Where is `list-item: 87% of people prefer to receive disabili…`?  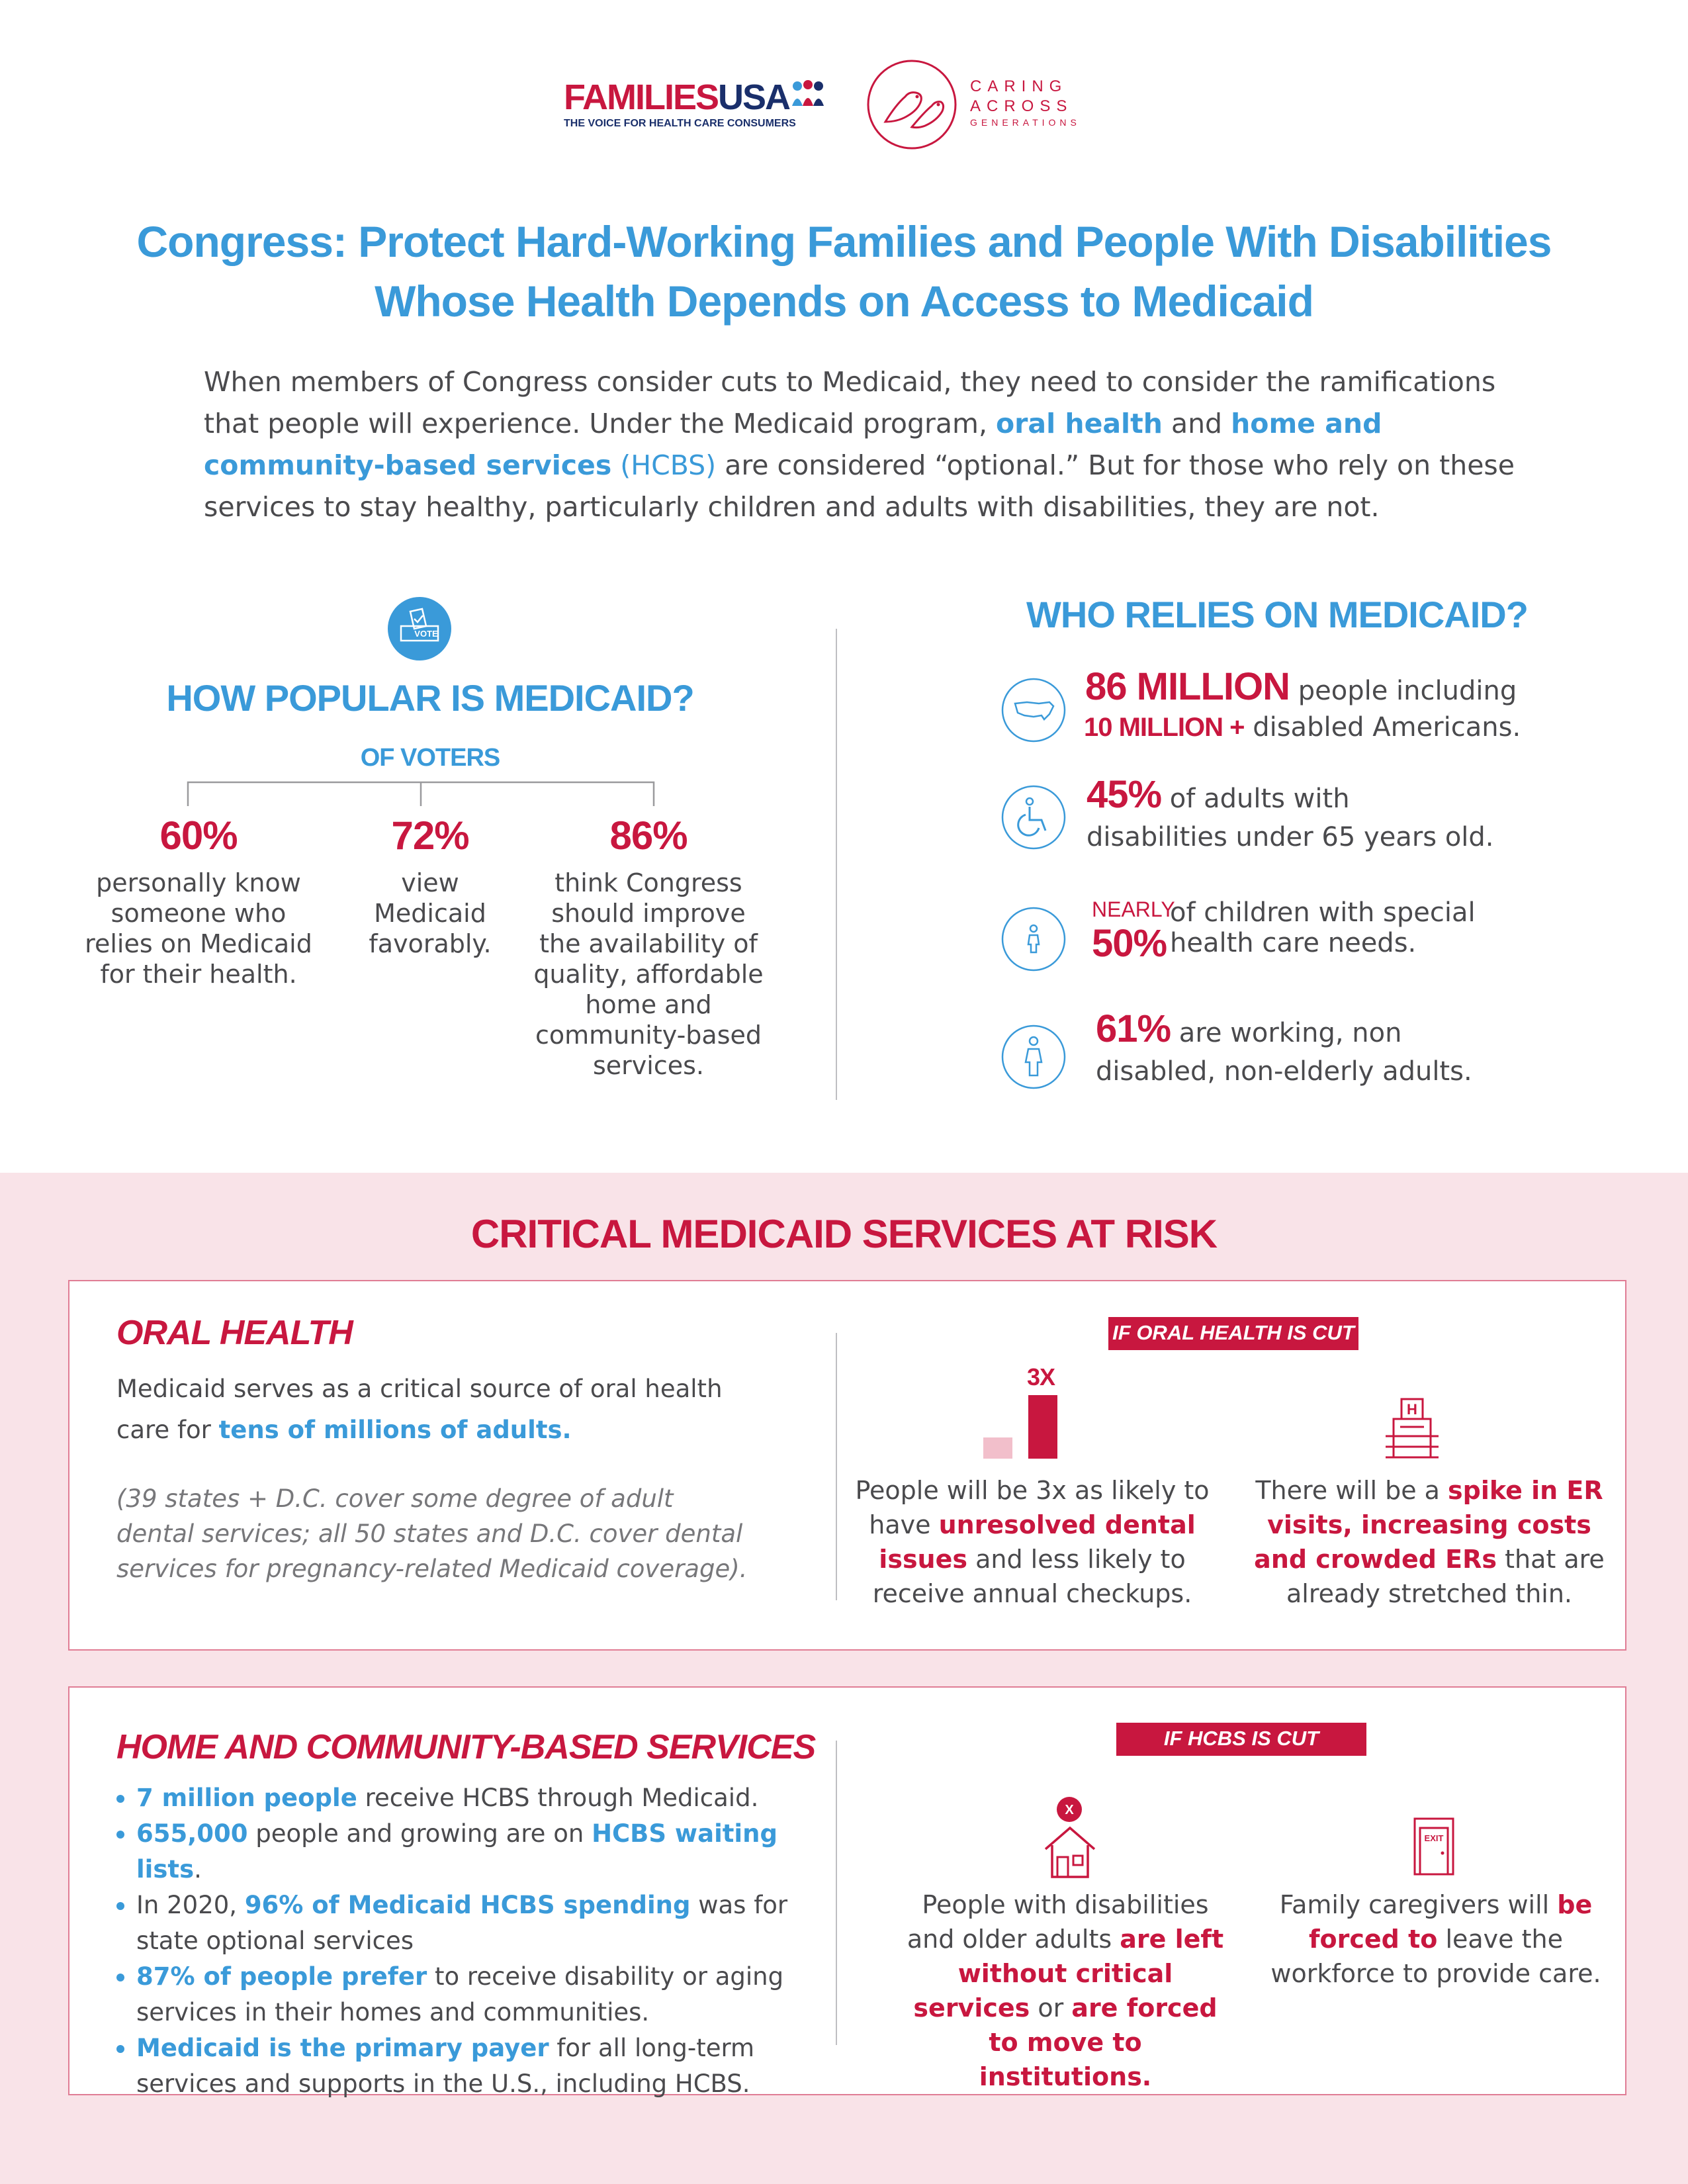
list-item: 87% of people prefer to receive disabili… is located at coordinates (470, 1994).